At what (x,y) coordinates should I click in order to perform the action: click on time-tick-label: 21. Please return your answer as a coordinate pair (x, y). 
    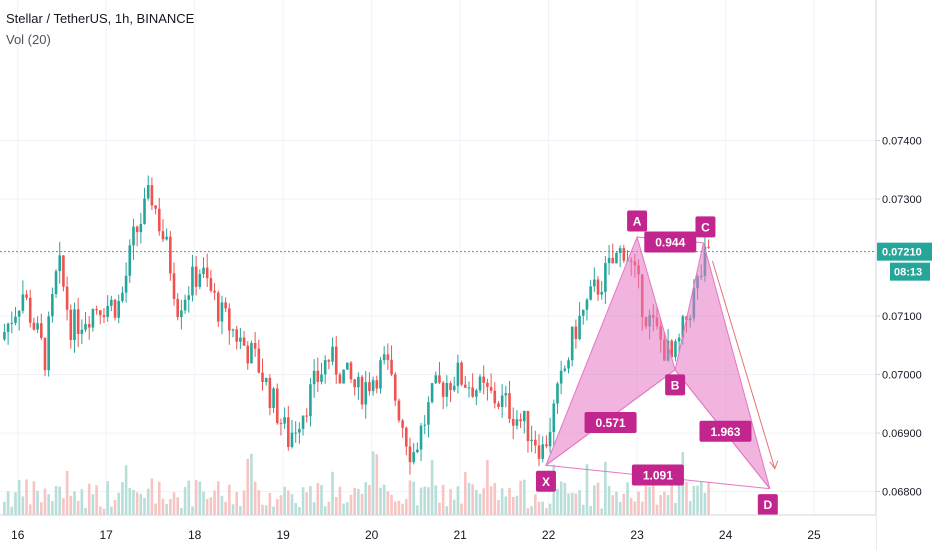
    Looking at the image, I should click on (460, 535).